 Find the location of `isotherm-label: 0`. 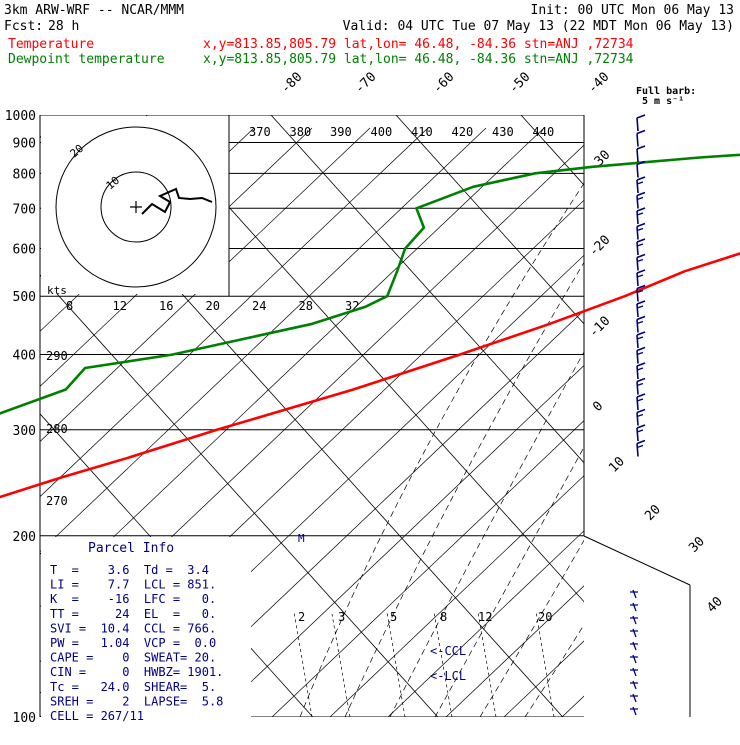

isotherm-label: 0 is located at coordinates (598, 407).